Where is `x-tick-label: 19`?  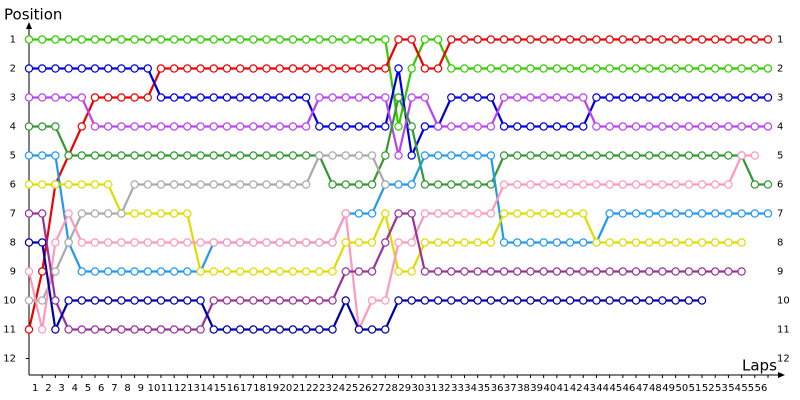 x-tick-label: 19 is located at coordinates (272, 388).